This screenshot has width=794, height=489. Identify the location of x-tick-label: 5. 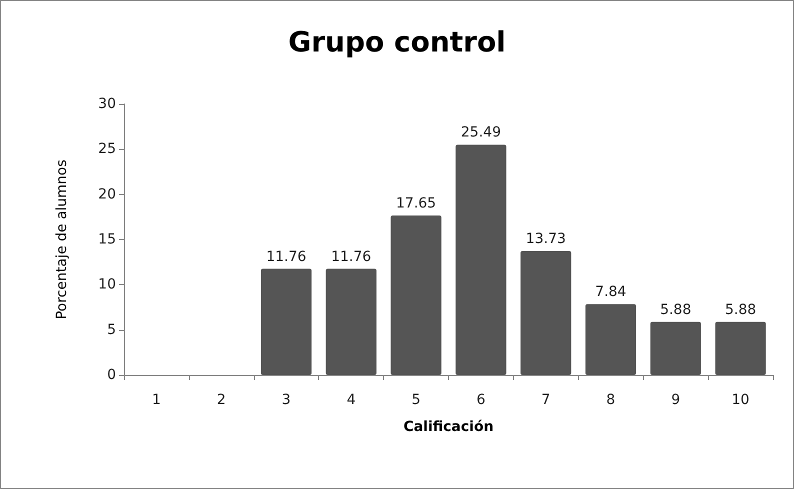
(416, 400).